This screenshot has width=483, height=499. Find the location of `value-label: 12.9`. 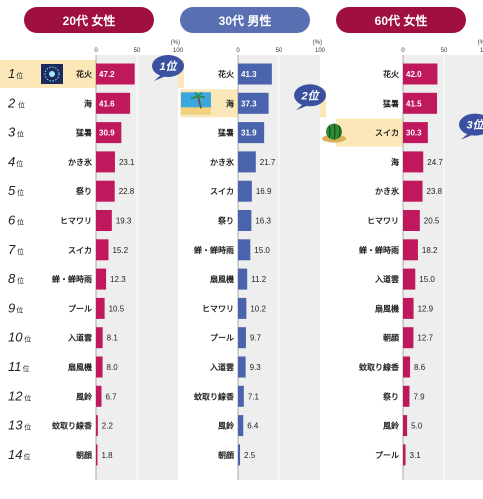

value-label: 12.9 is located at coordinates (426, 308).